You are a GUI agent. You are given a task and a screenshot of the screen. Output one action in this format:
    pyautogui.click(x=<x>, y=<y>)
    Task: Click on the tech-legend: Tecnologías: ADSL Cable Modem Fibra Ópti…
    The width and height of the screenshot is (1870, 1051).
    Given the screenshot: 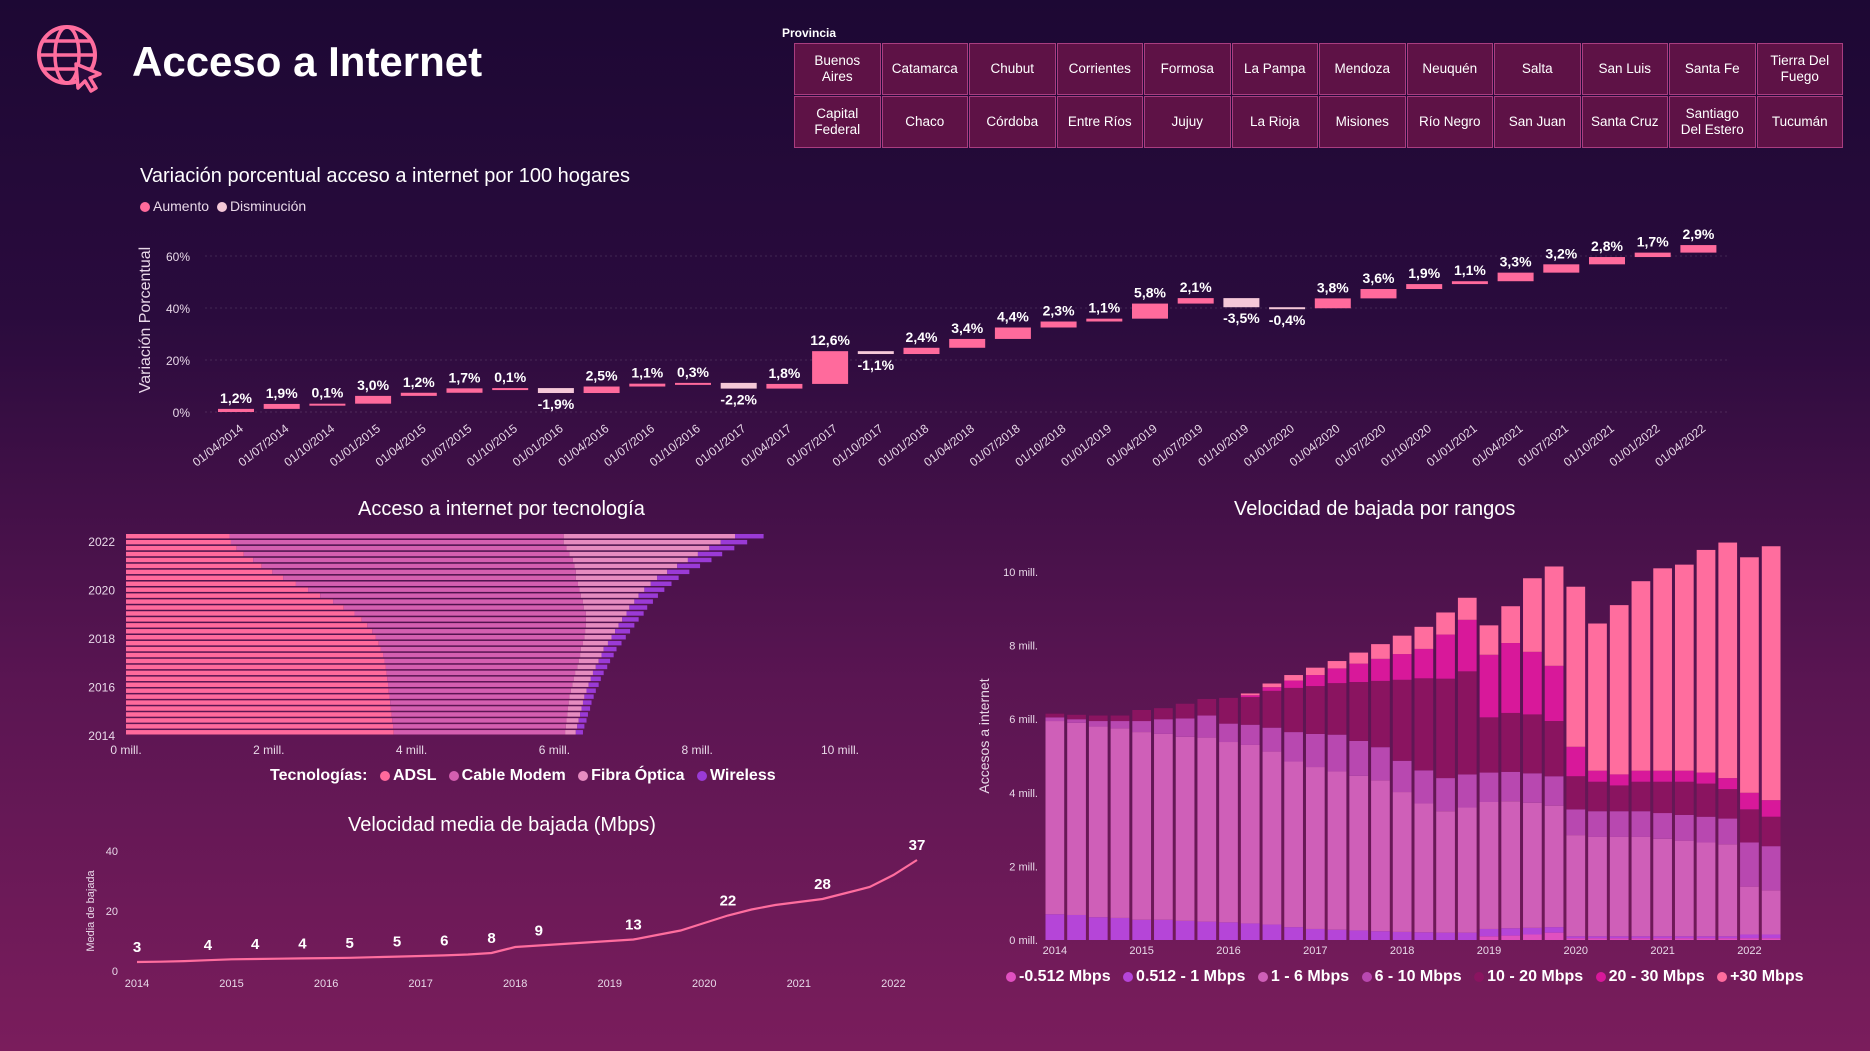 What is the action you would take?
    pyautogui.click(x=523, y=776)
    